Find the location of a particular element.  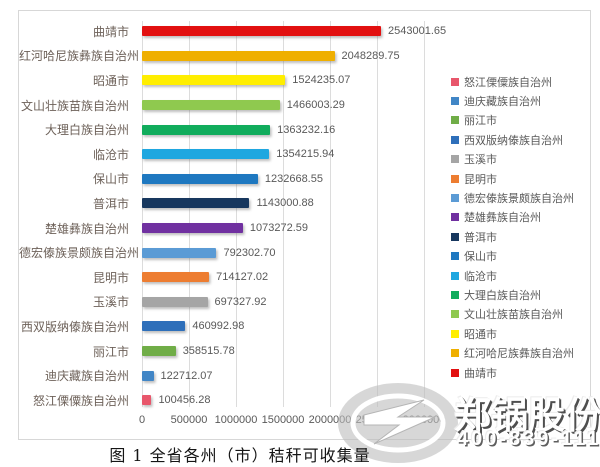

value-label: 122712.07 is located at coordinates (186, 375).